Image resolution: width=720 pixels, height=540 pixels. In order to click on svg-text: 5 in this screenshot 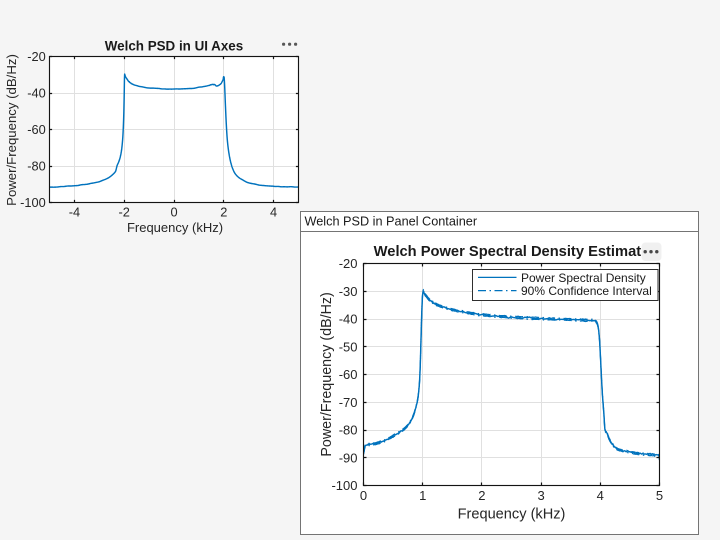, I will do `click(659, 495)`.